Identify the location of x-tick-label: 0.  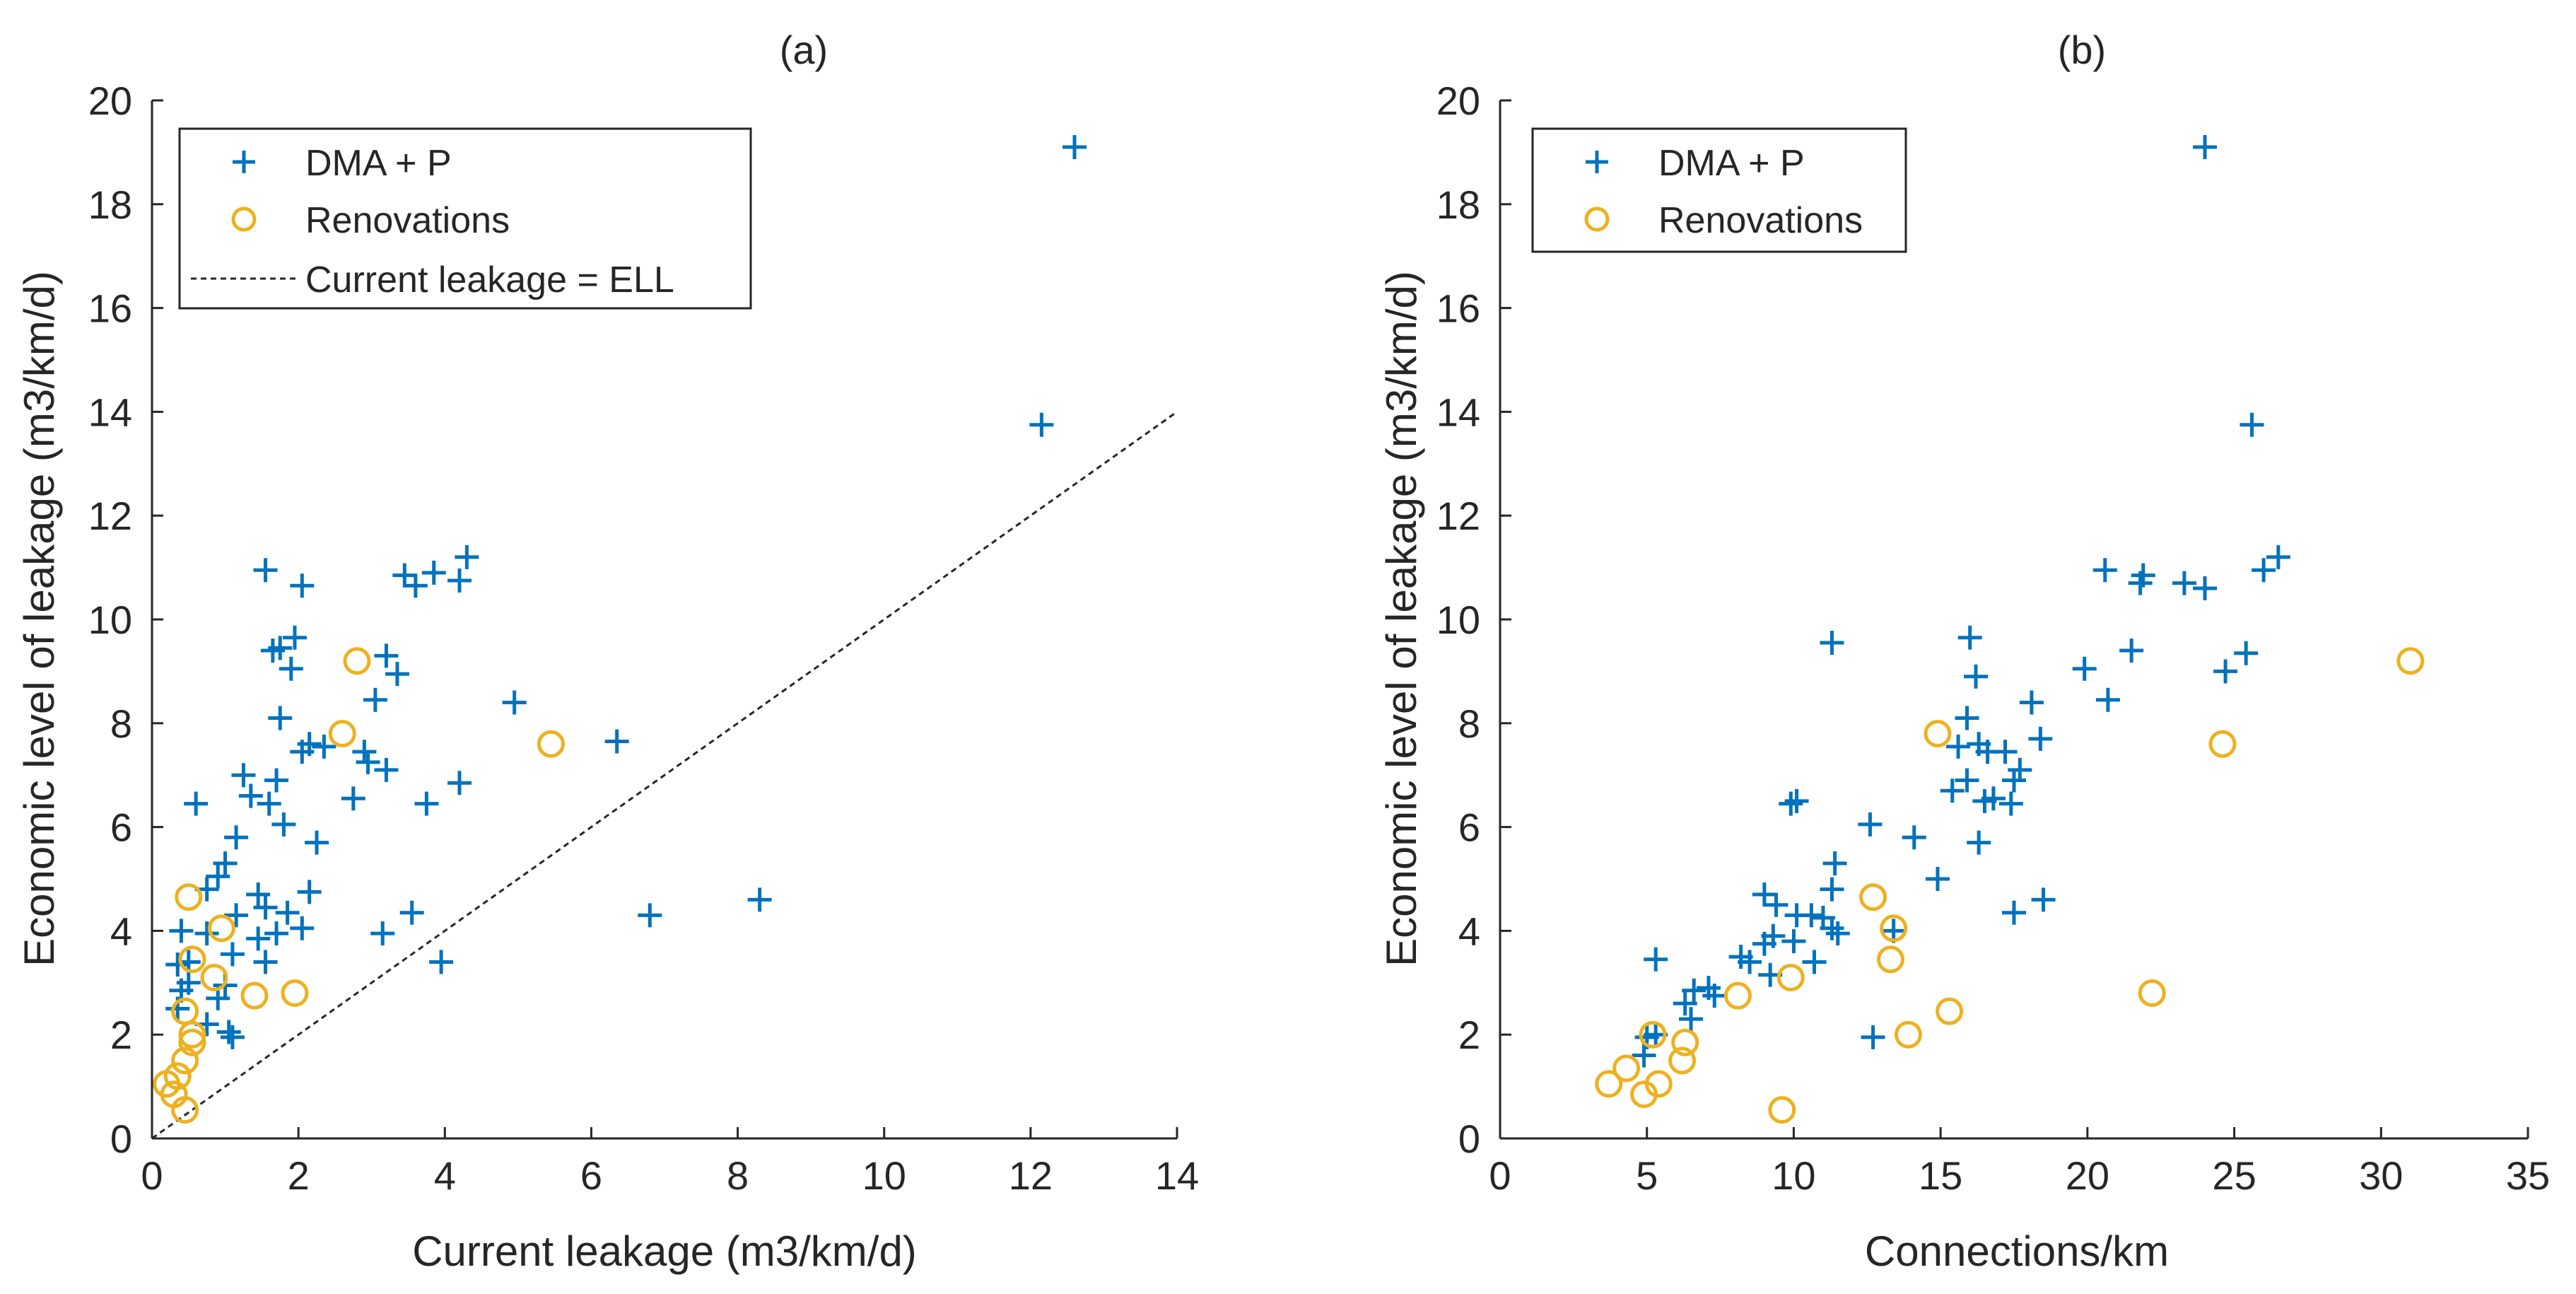
(152, 1176).